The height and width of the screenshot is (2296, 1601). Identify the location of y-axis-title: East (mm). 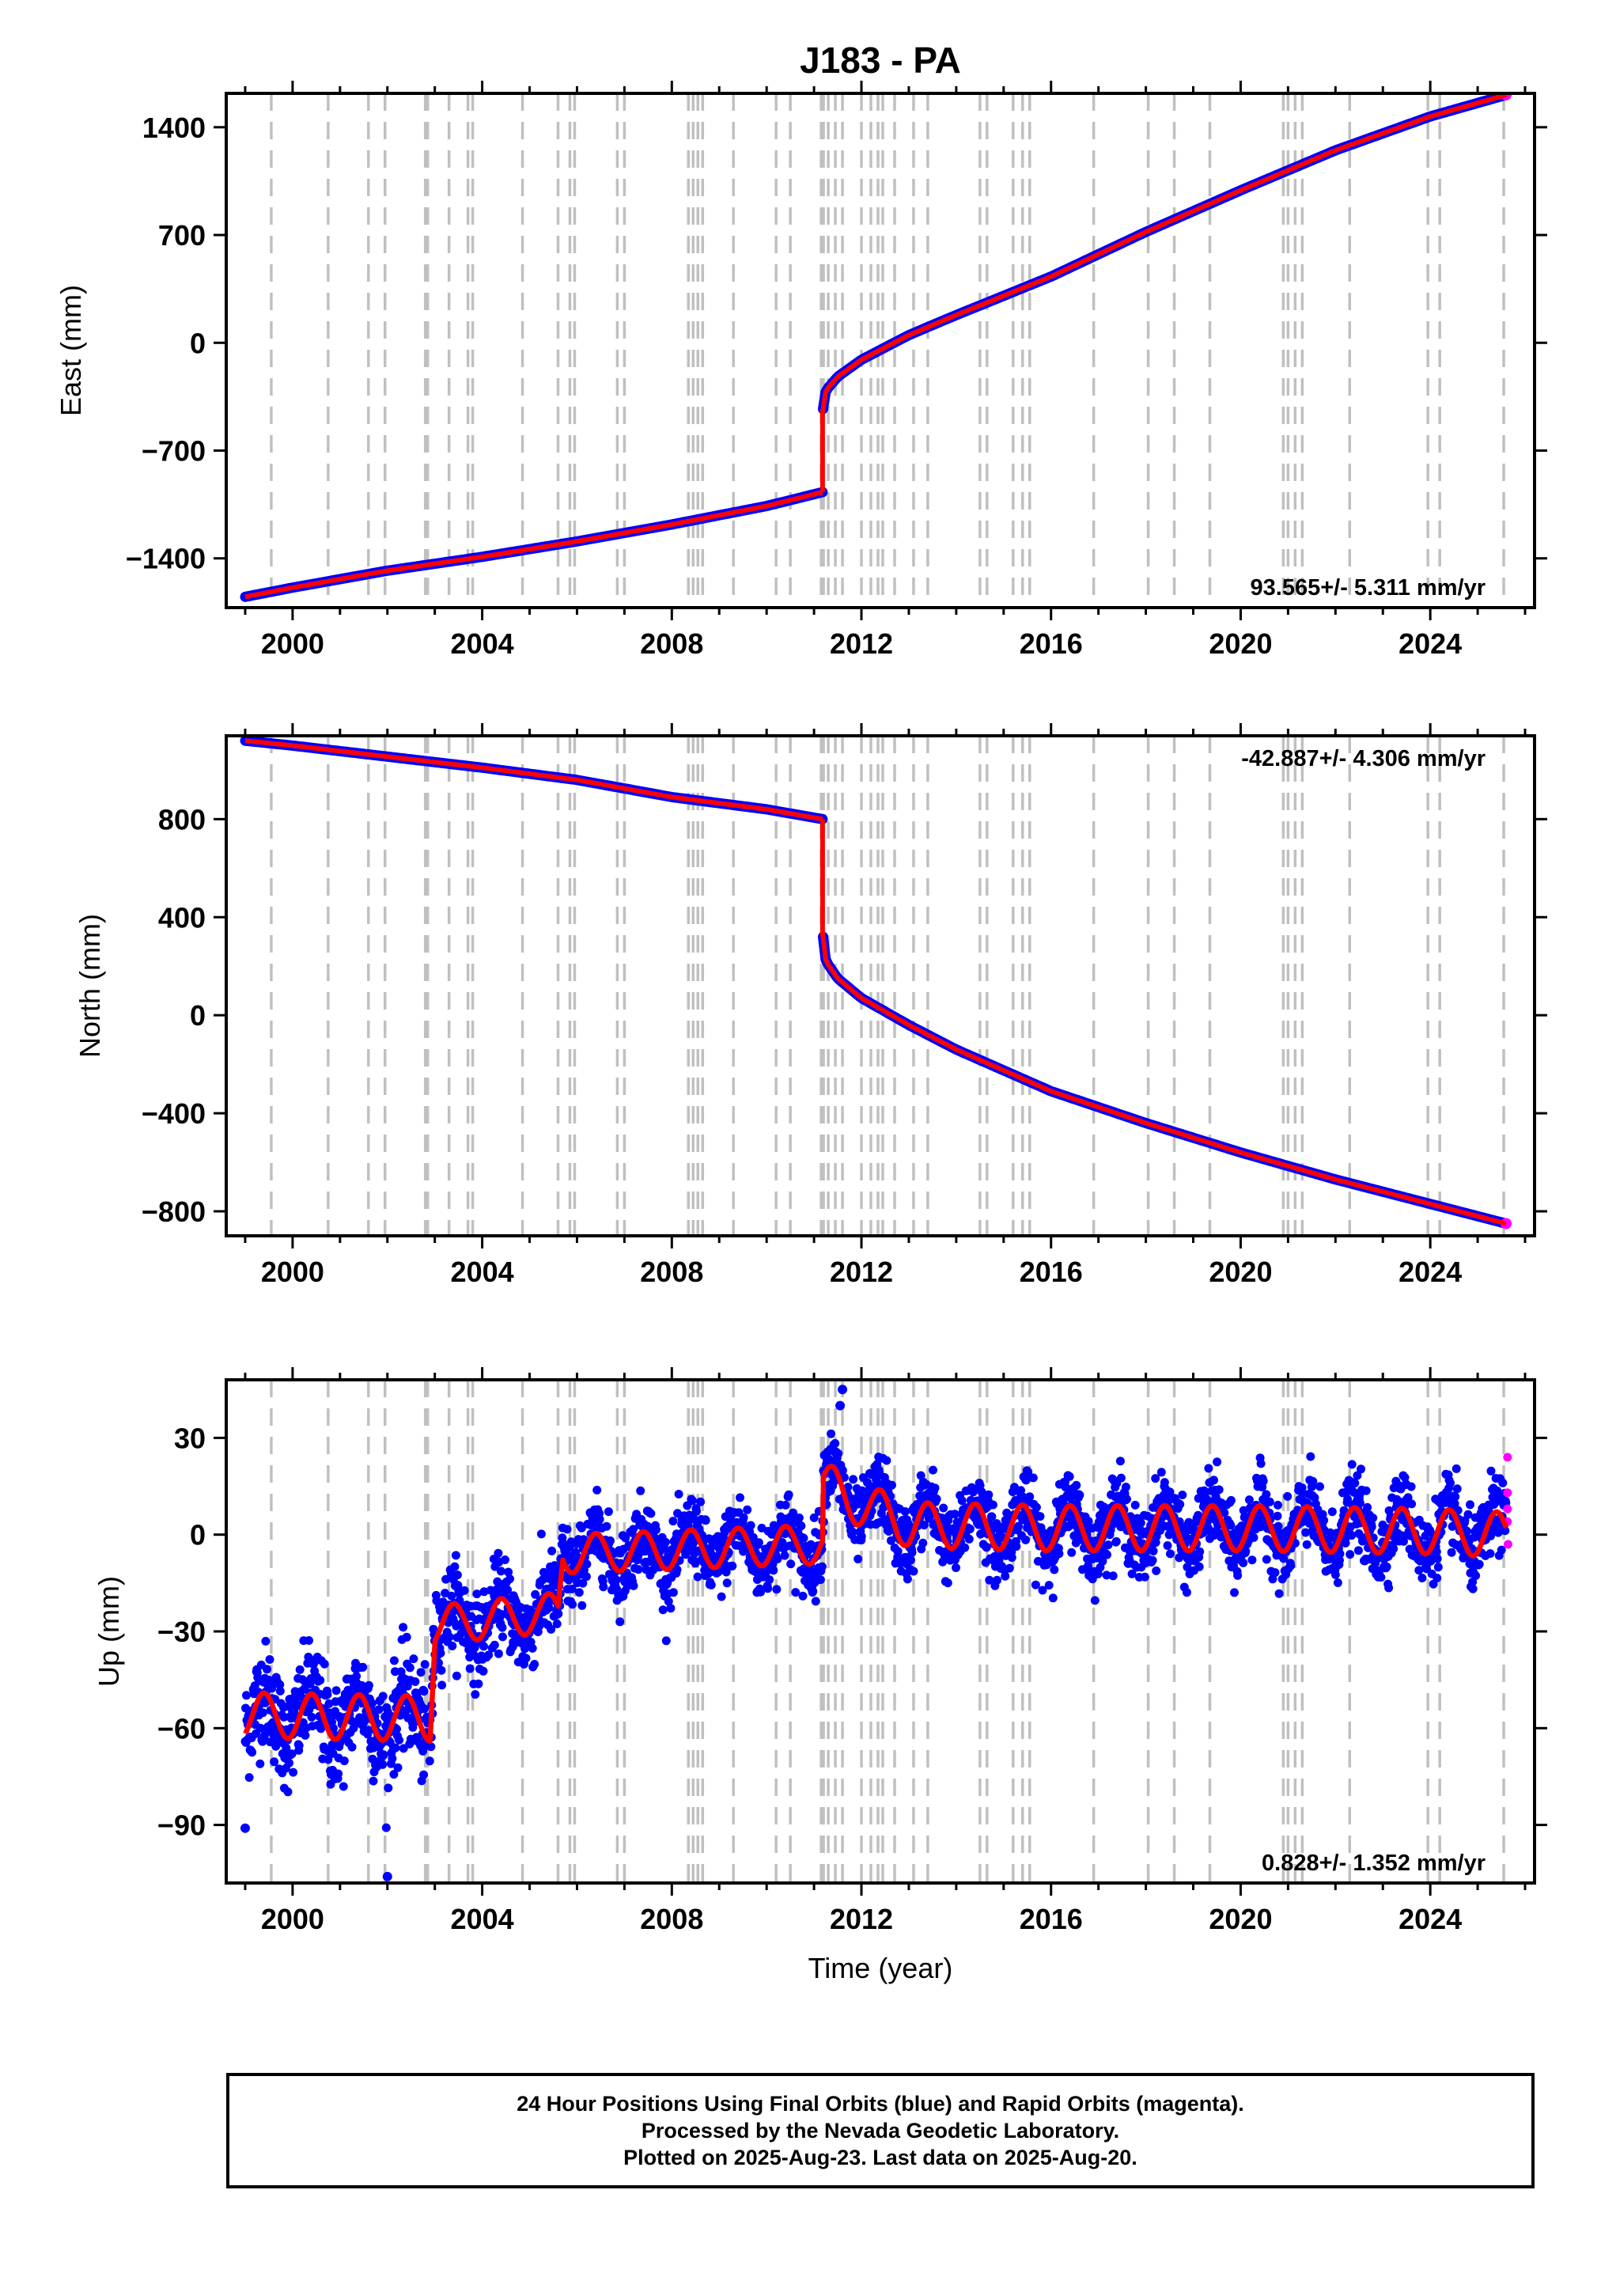
(71, 350).